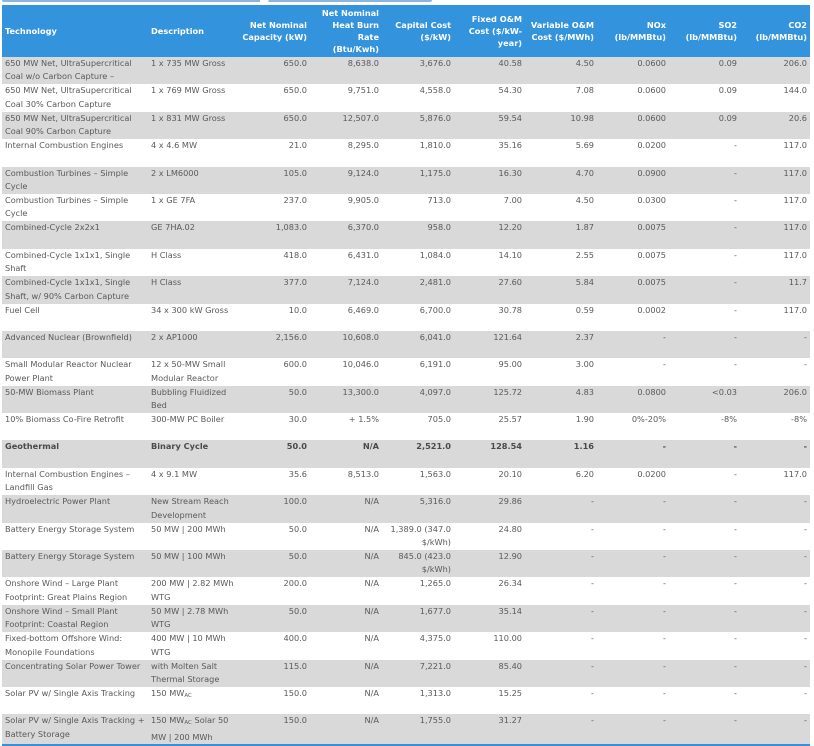 The width and height of the screenshot is (814, 746). Describe the element at coordinates (651, 254) in the screenshot. I see `cell-nox: 0.0075` at that location.